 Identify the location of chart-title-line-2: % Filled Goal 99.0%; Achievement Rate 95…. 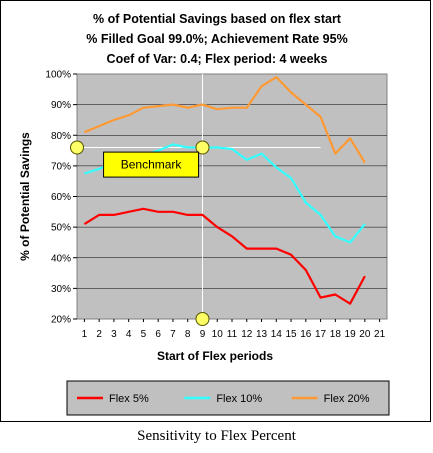
(216, 39).